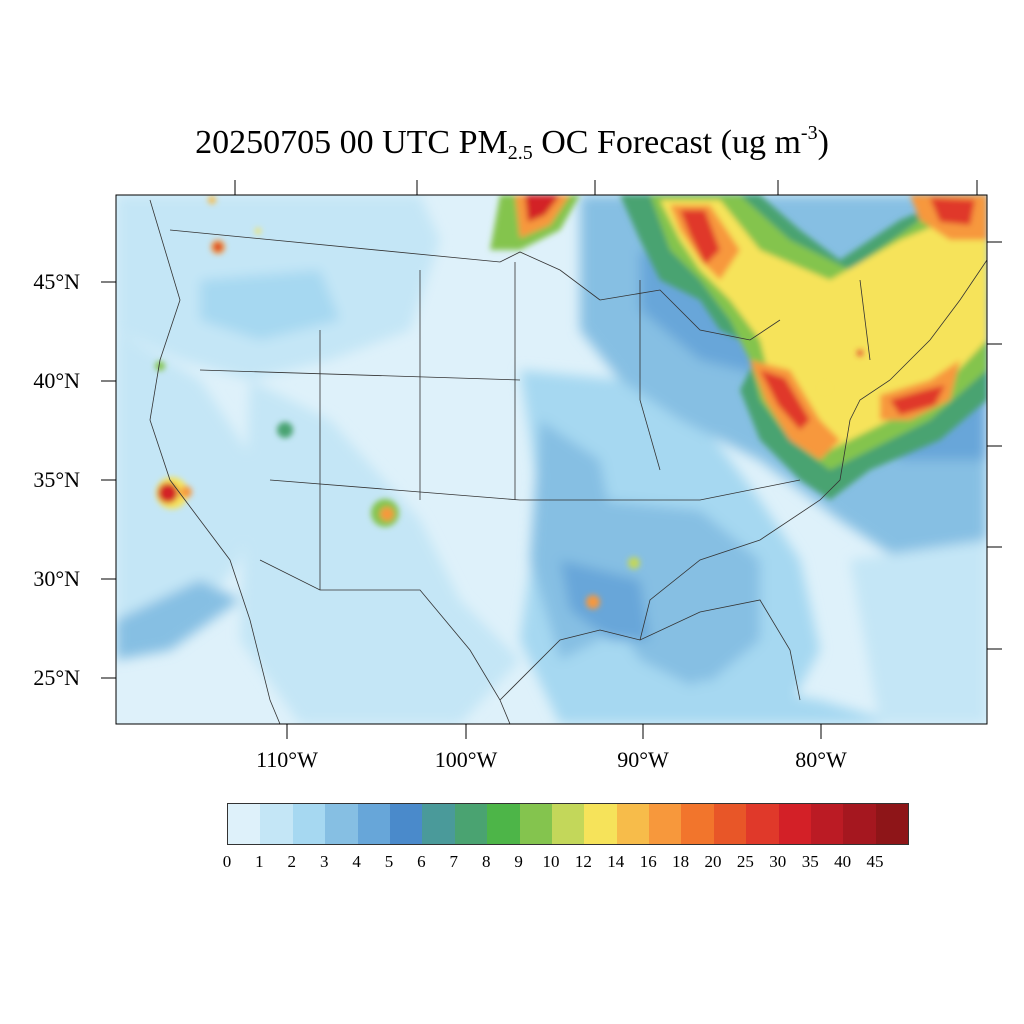 The width and height of the screenshot is (1024, 1024). I want to click on colorbar-label: 12, so click(583, 861).